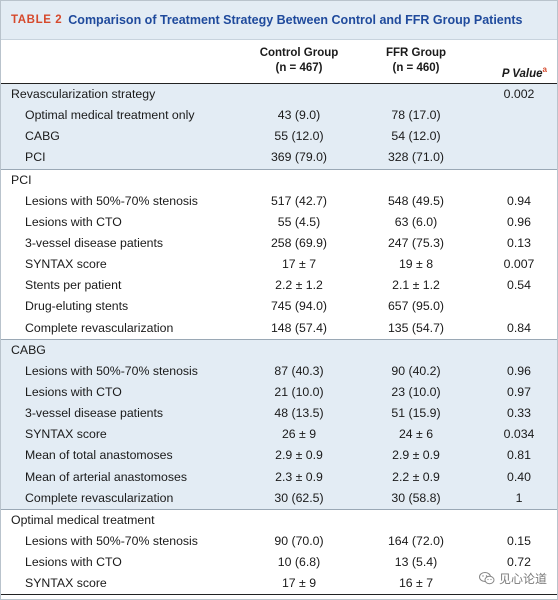 This screenshot has width=558, height=600. What do you see at coordinates (416, 476) in the screenshot?
I see `ffr-group-value: 2.2 ± 0.9` at bounding box center [416, 476].